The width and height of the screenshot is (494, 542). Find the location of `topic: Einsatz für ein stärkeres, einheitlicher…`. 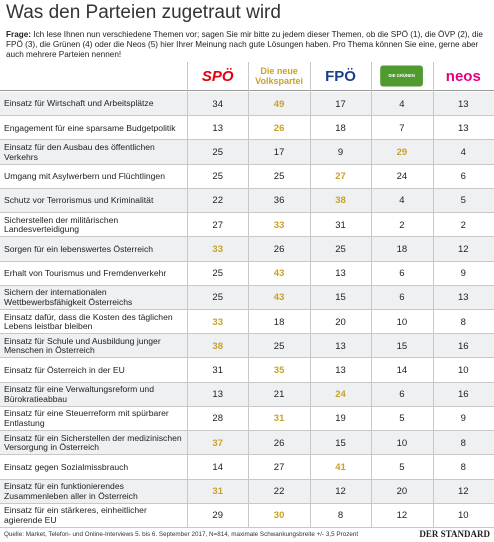

topic: Einsatz für ein stärkeres, einheitlicher… is located at coordinates (75, 515).